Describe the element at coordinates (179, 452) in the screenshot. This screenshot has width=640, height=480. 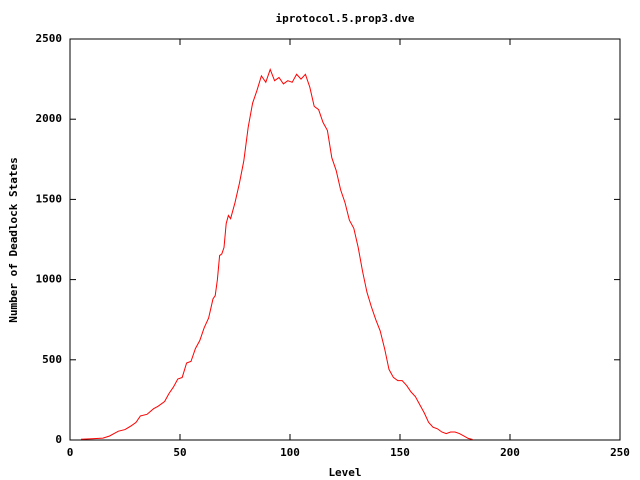
I see `x-tick-label: 50` at that location.